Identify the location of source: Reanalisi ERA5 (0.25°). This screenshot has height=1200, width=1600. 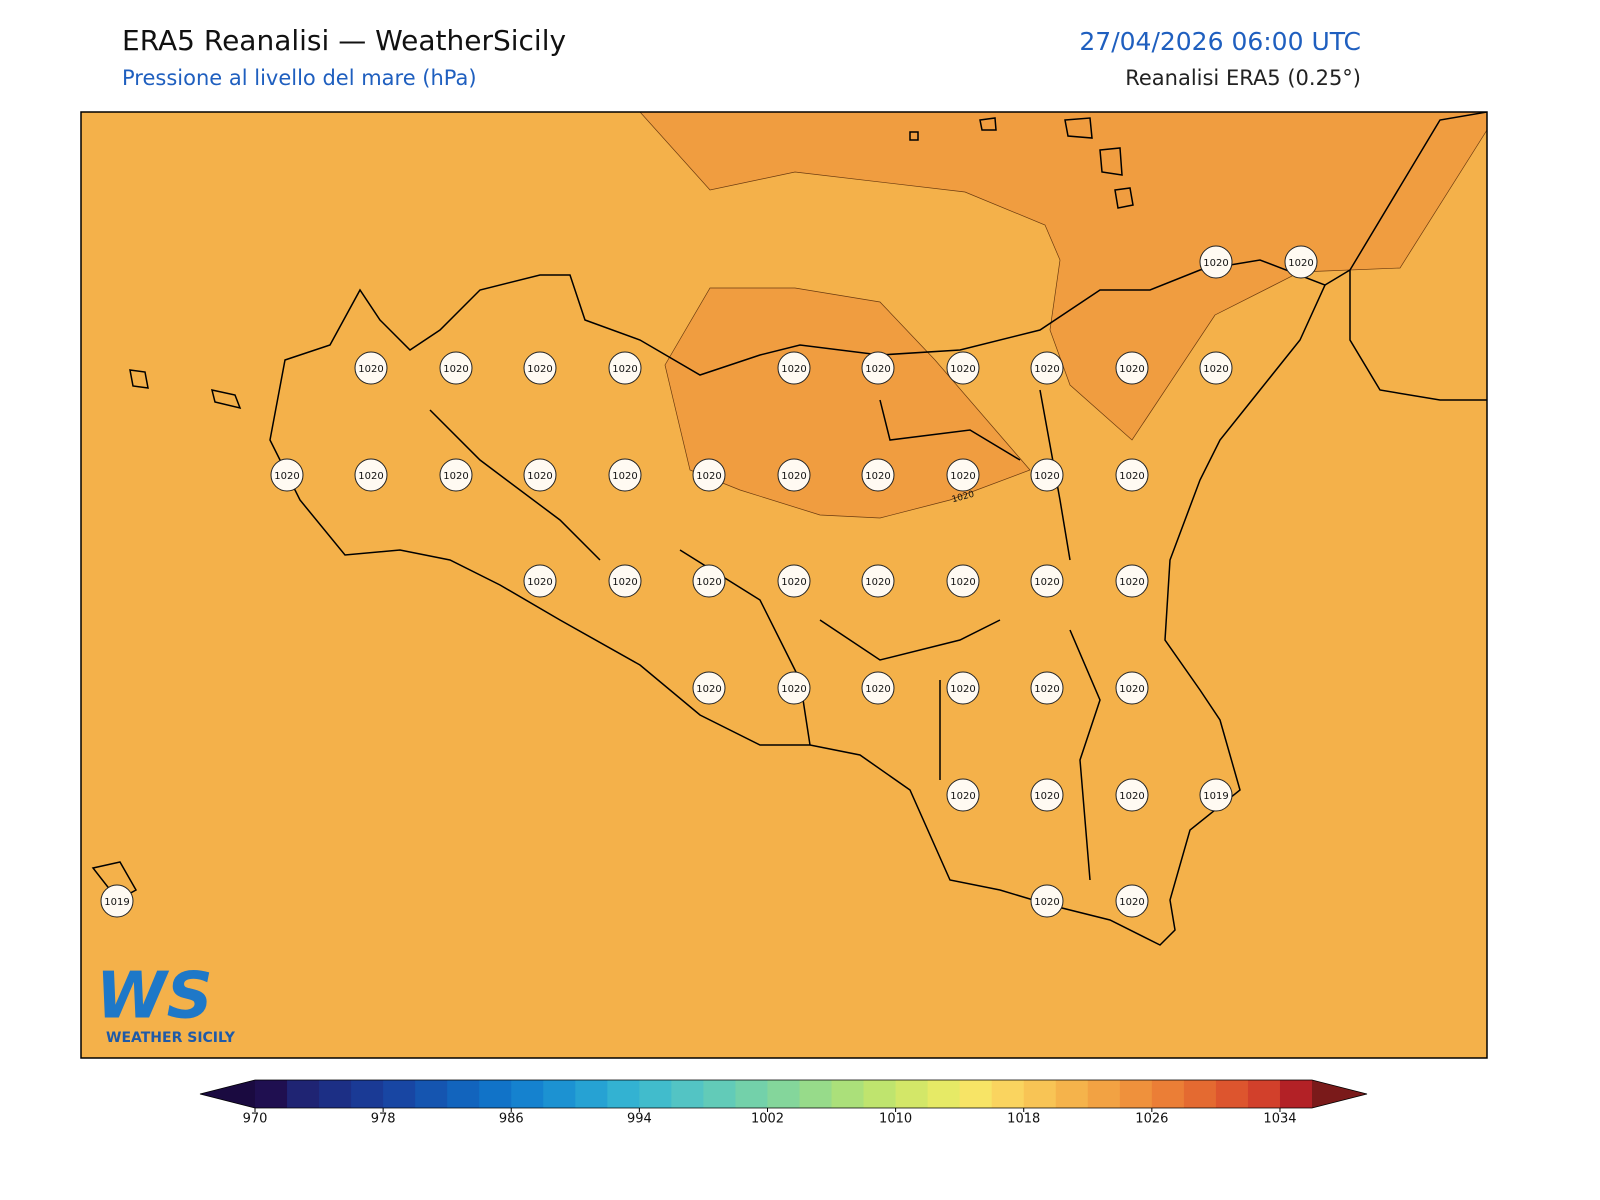
(1243, 78).